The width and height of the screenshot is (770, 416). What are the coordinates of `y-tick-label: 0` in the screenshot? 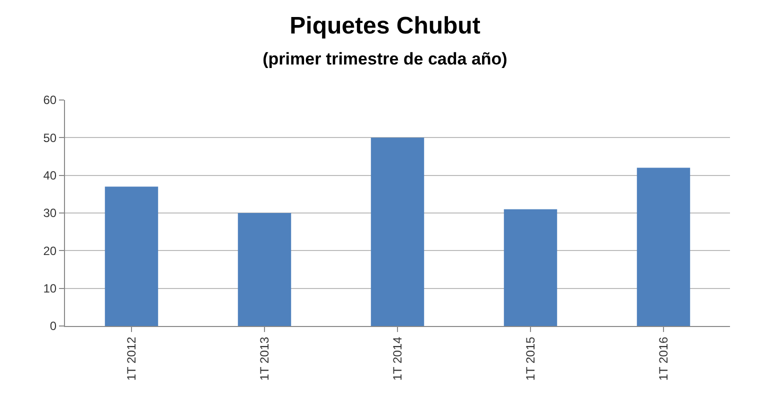 It's located at (53, 326).